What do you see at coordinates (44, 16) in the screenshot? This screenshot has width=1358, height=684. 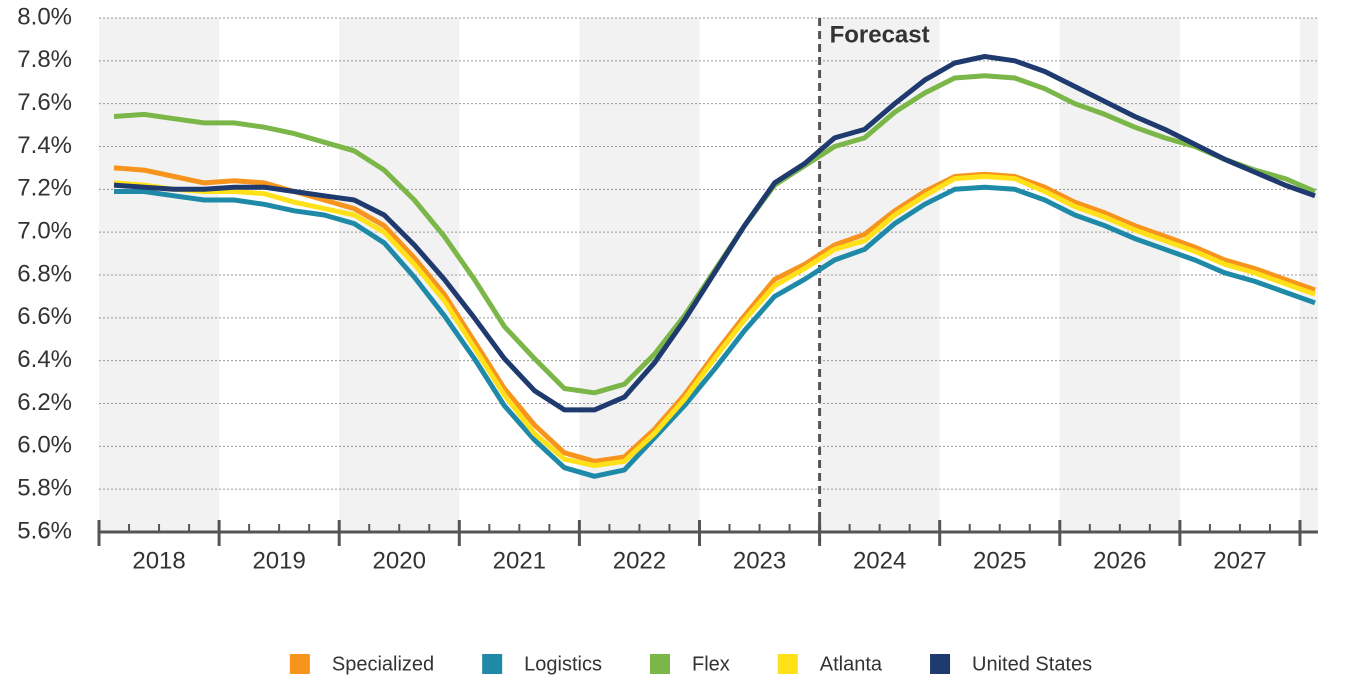 I see `y-tick-label: 8.0%` at bounding box center [44, 16].